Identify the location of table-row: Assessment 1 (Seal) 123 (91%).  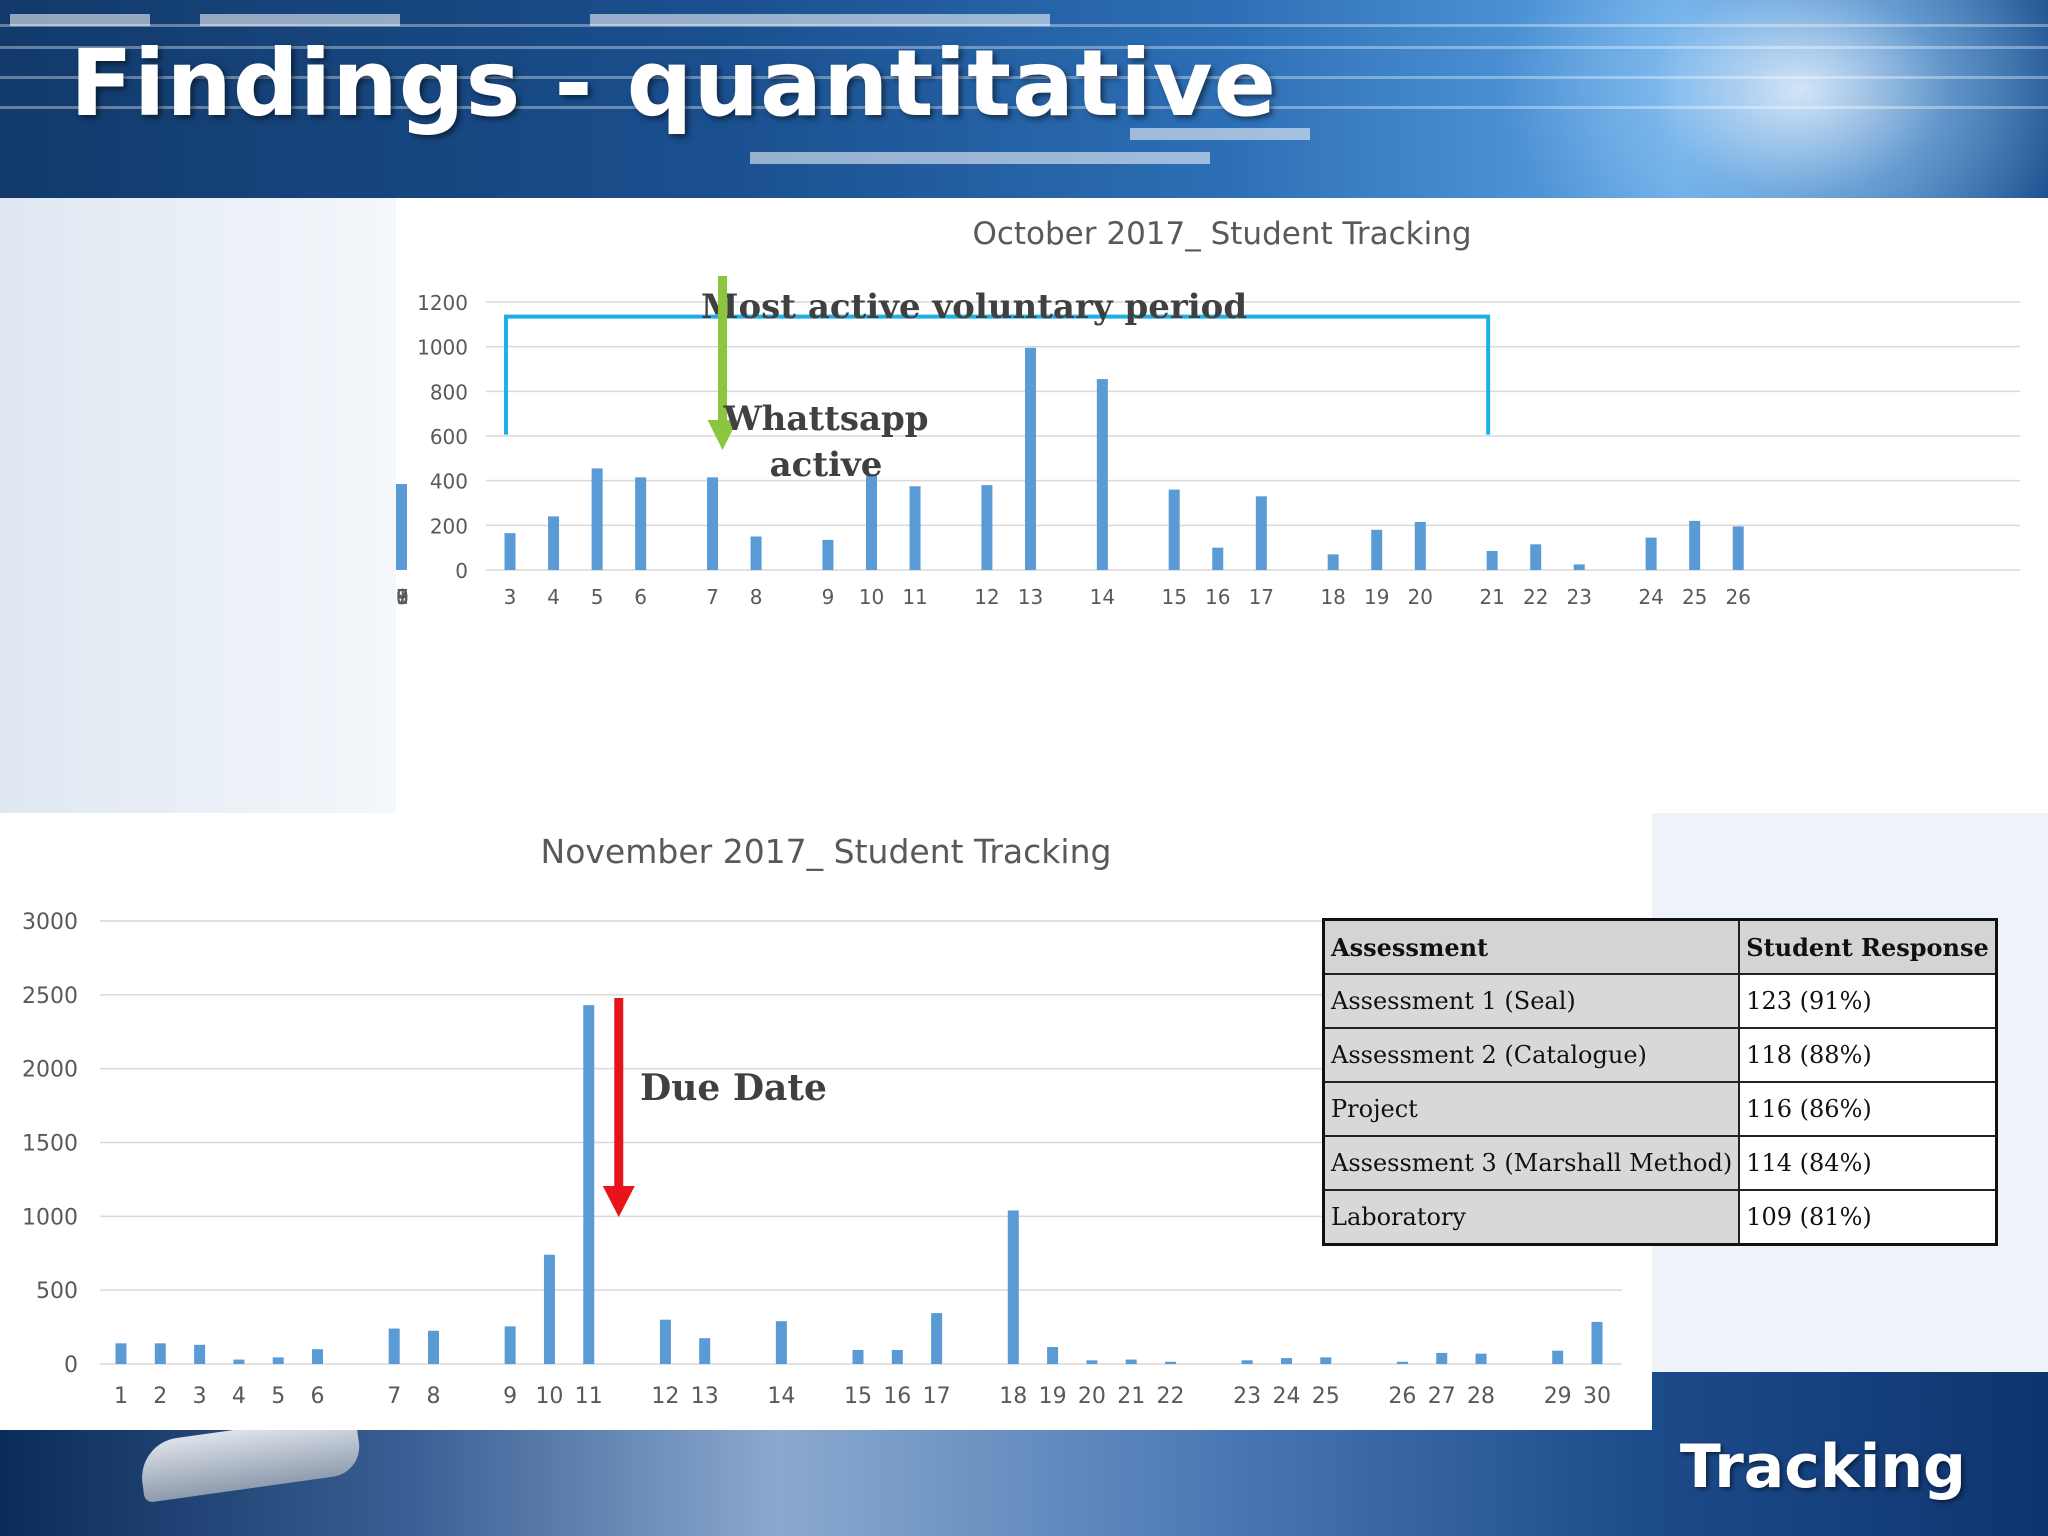
(1660, 1001).